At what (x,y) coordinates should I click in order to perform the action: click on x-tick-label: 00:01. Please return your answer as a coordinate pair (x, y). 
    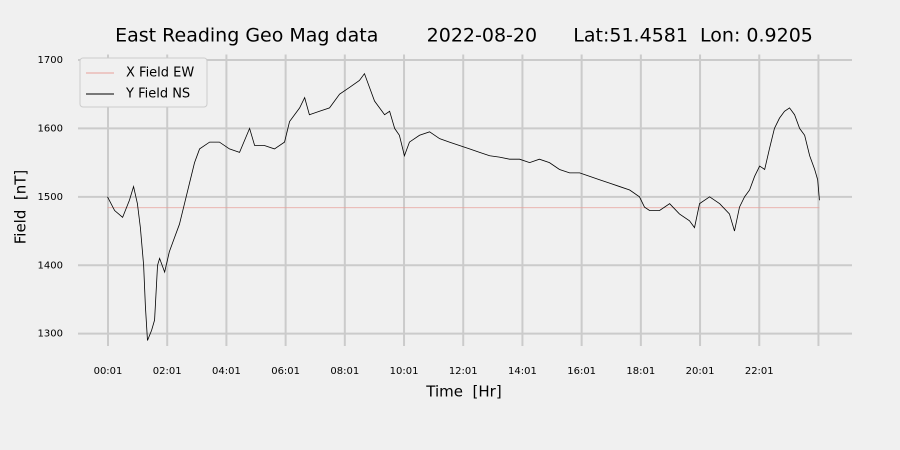
    Looking at the image, I should click on (108, 371).